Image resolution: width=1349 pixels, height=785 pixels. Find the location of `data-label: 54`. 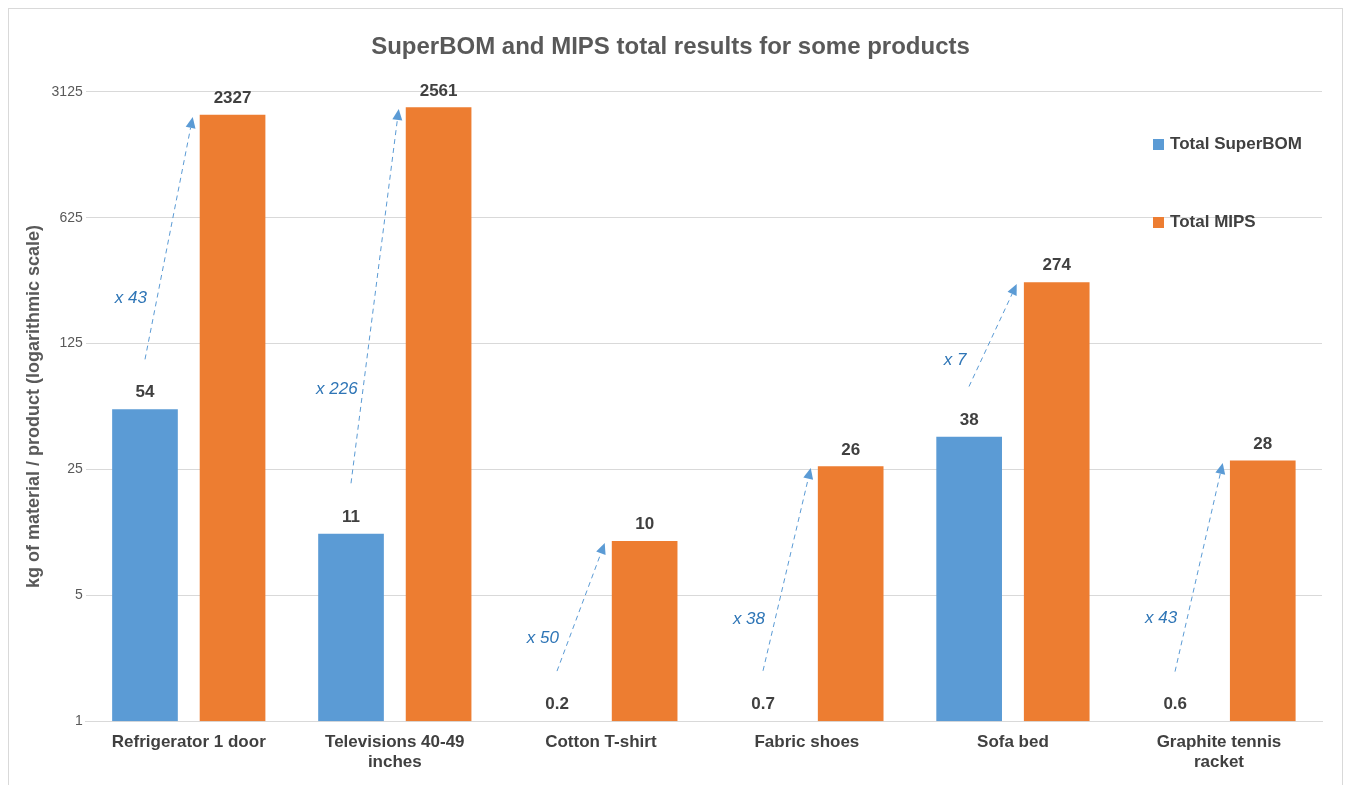

data-label: 54 is located at coordinates (145, 392).